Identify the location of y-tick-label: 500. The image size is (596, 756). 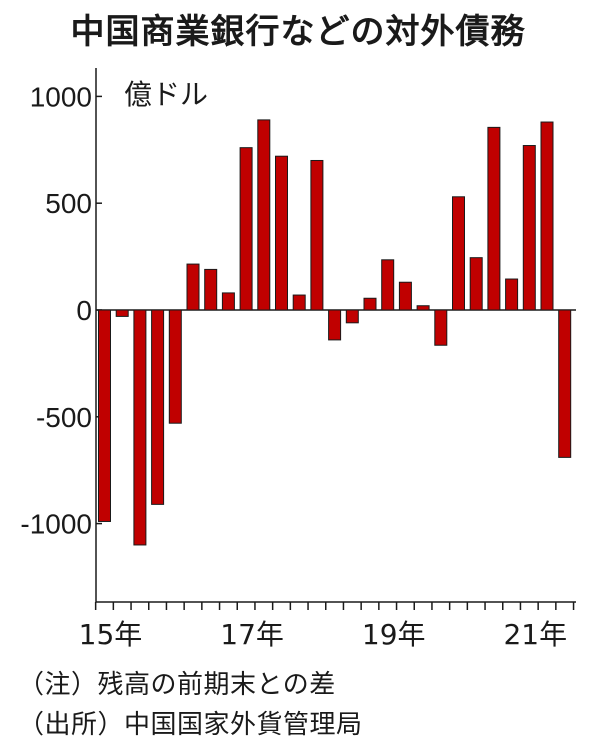
(68, 203).